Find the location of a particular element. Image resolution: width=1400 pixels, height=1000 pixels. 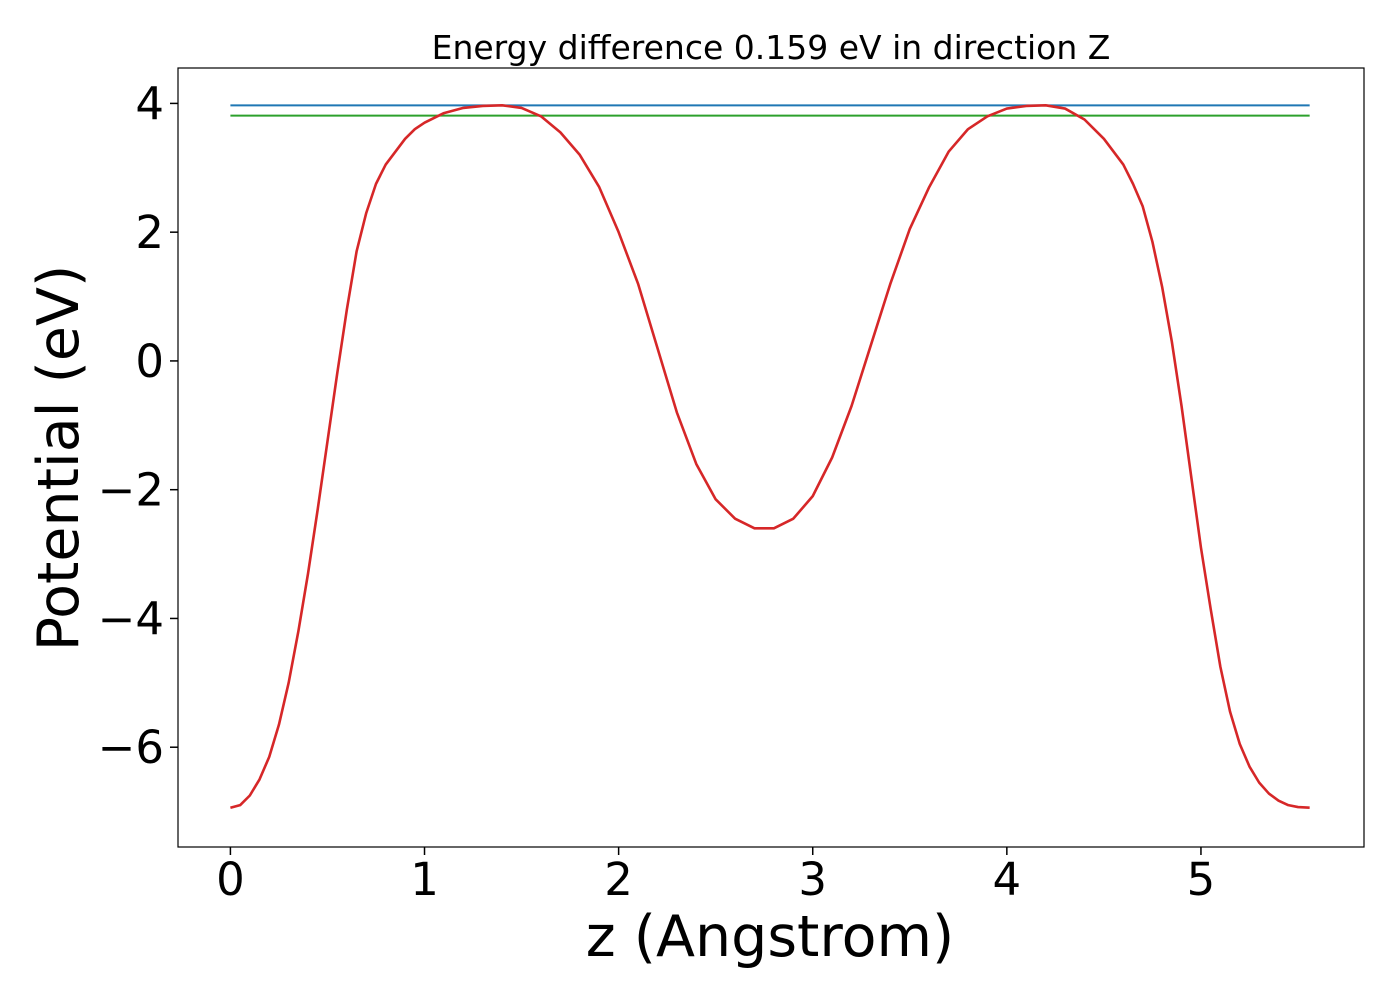

x-axis-label: z (Angstrom) is located at coordinates (770, 937).